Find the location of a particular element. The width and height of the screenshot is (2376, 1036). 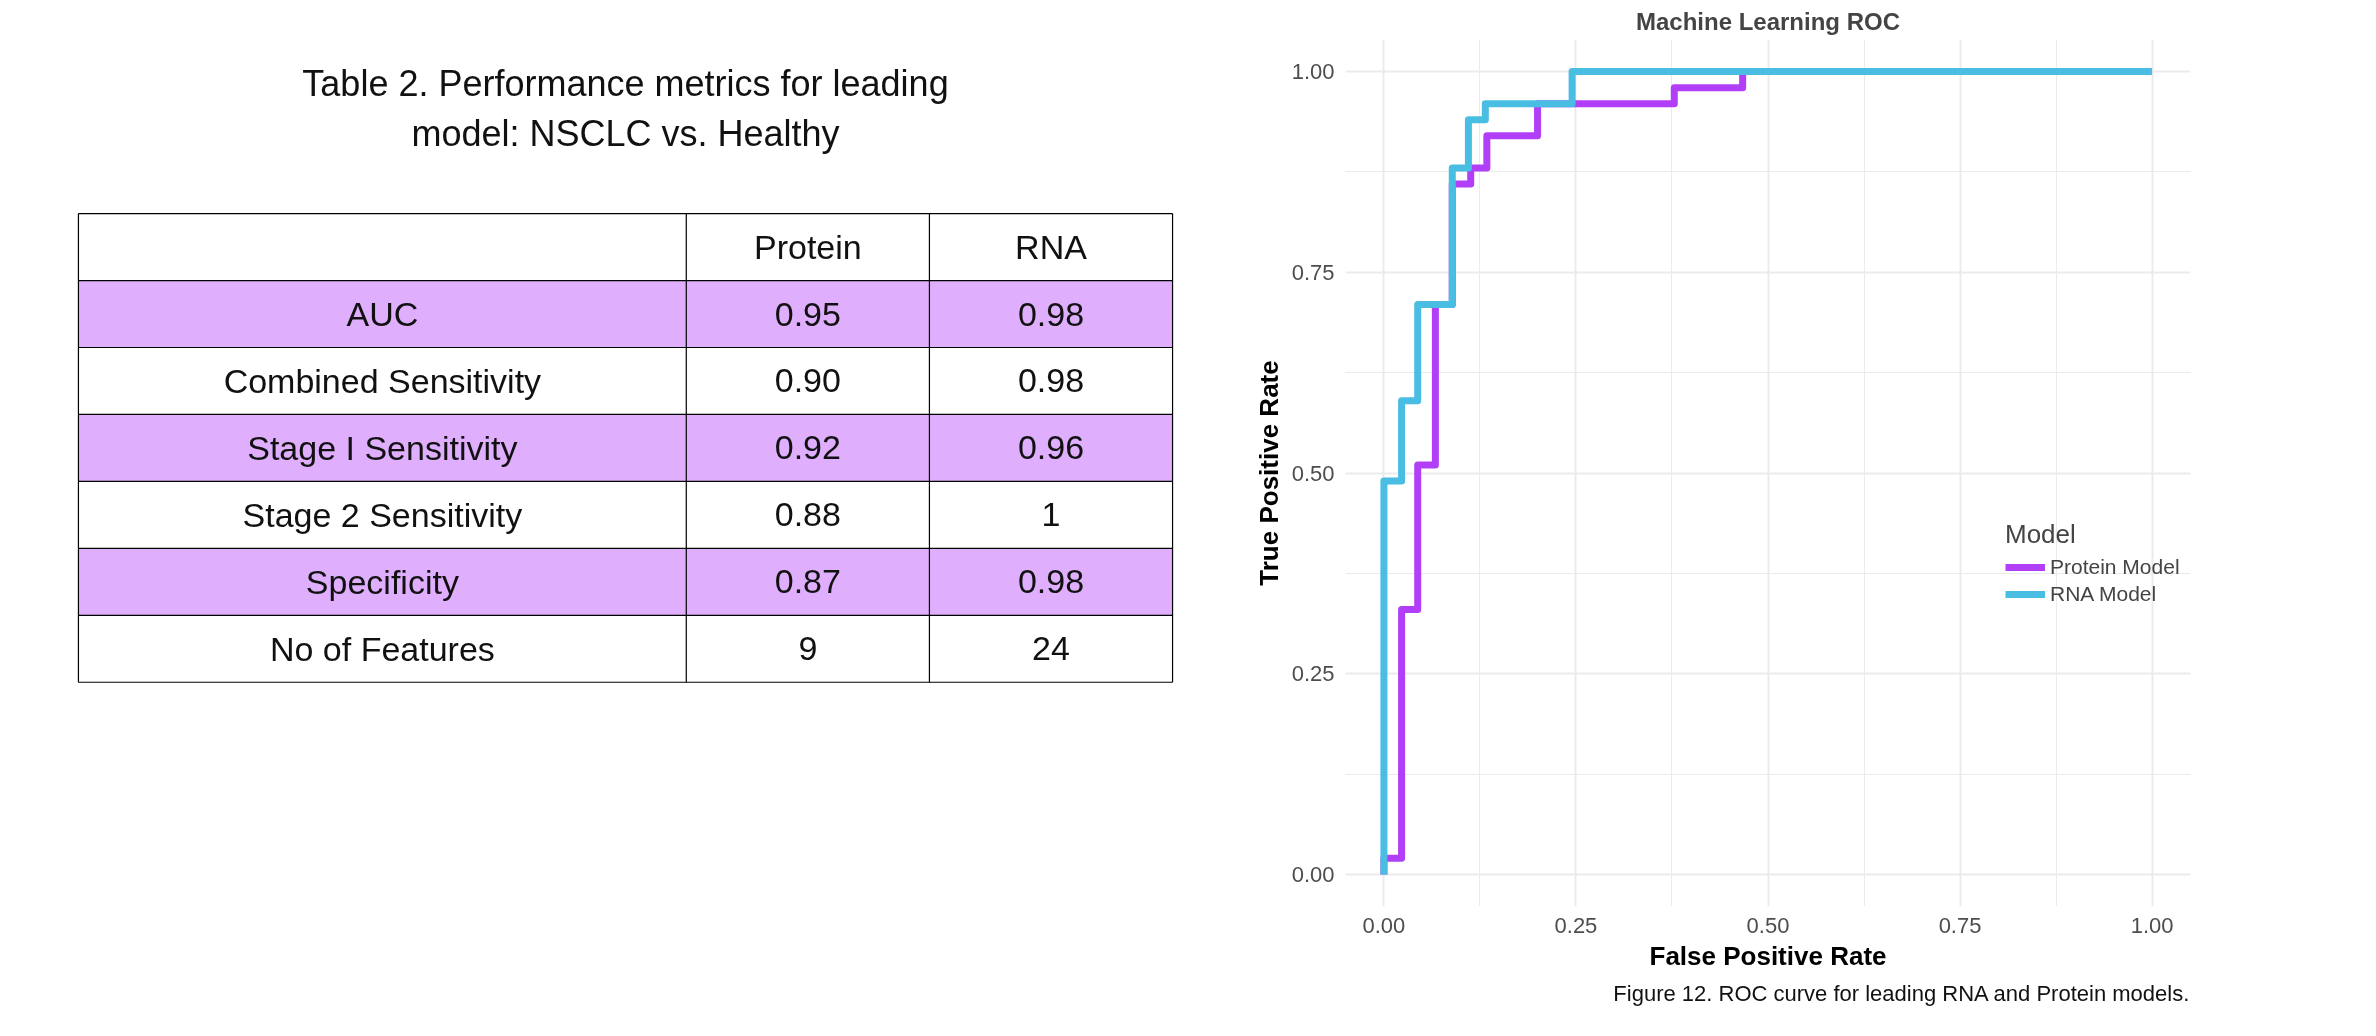

chart-title: Table 2. Performance metrics for leading model: NSCLC vs. Healthy is located at coordinates (625, 108).